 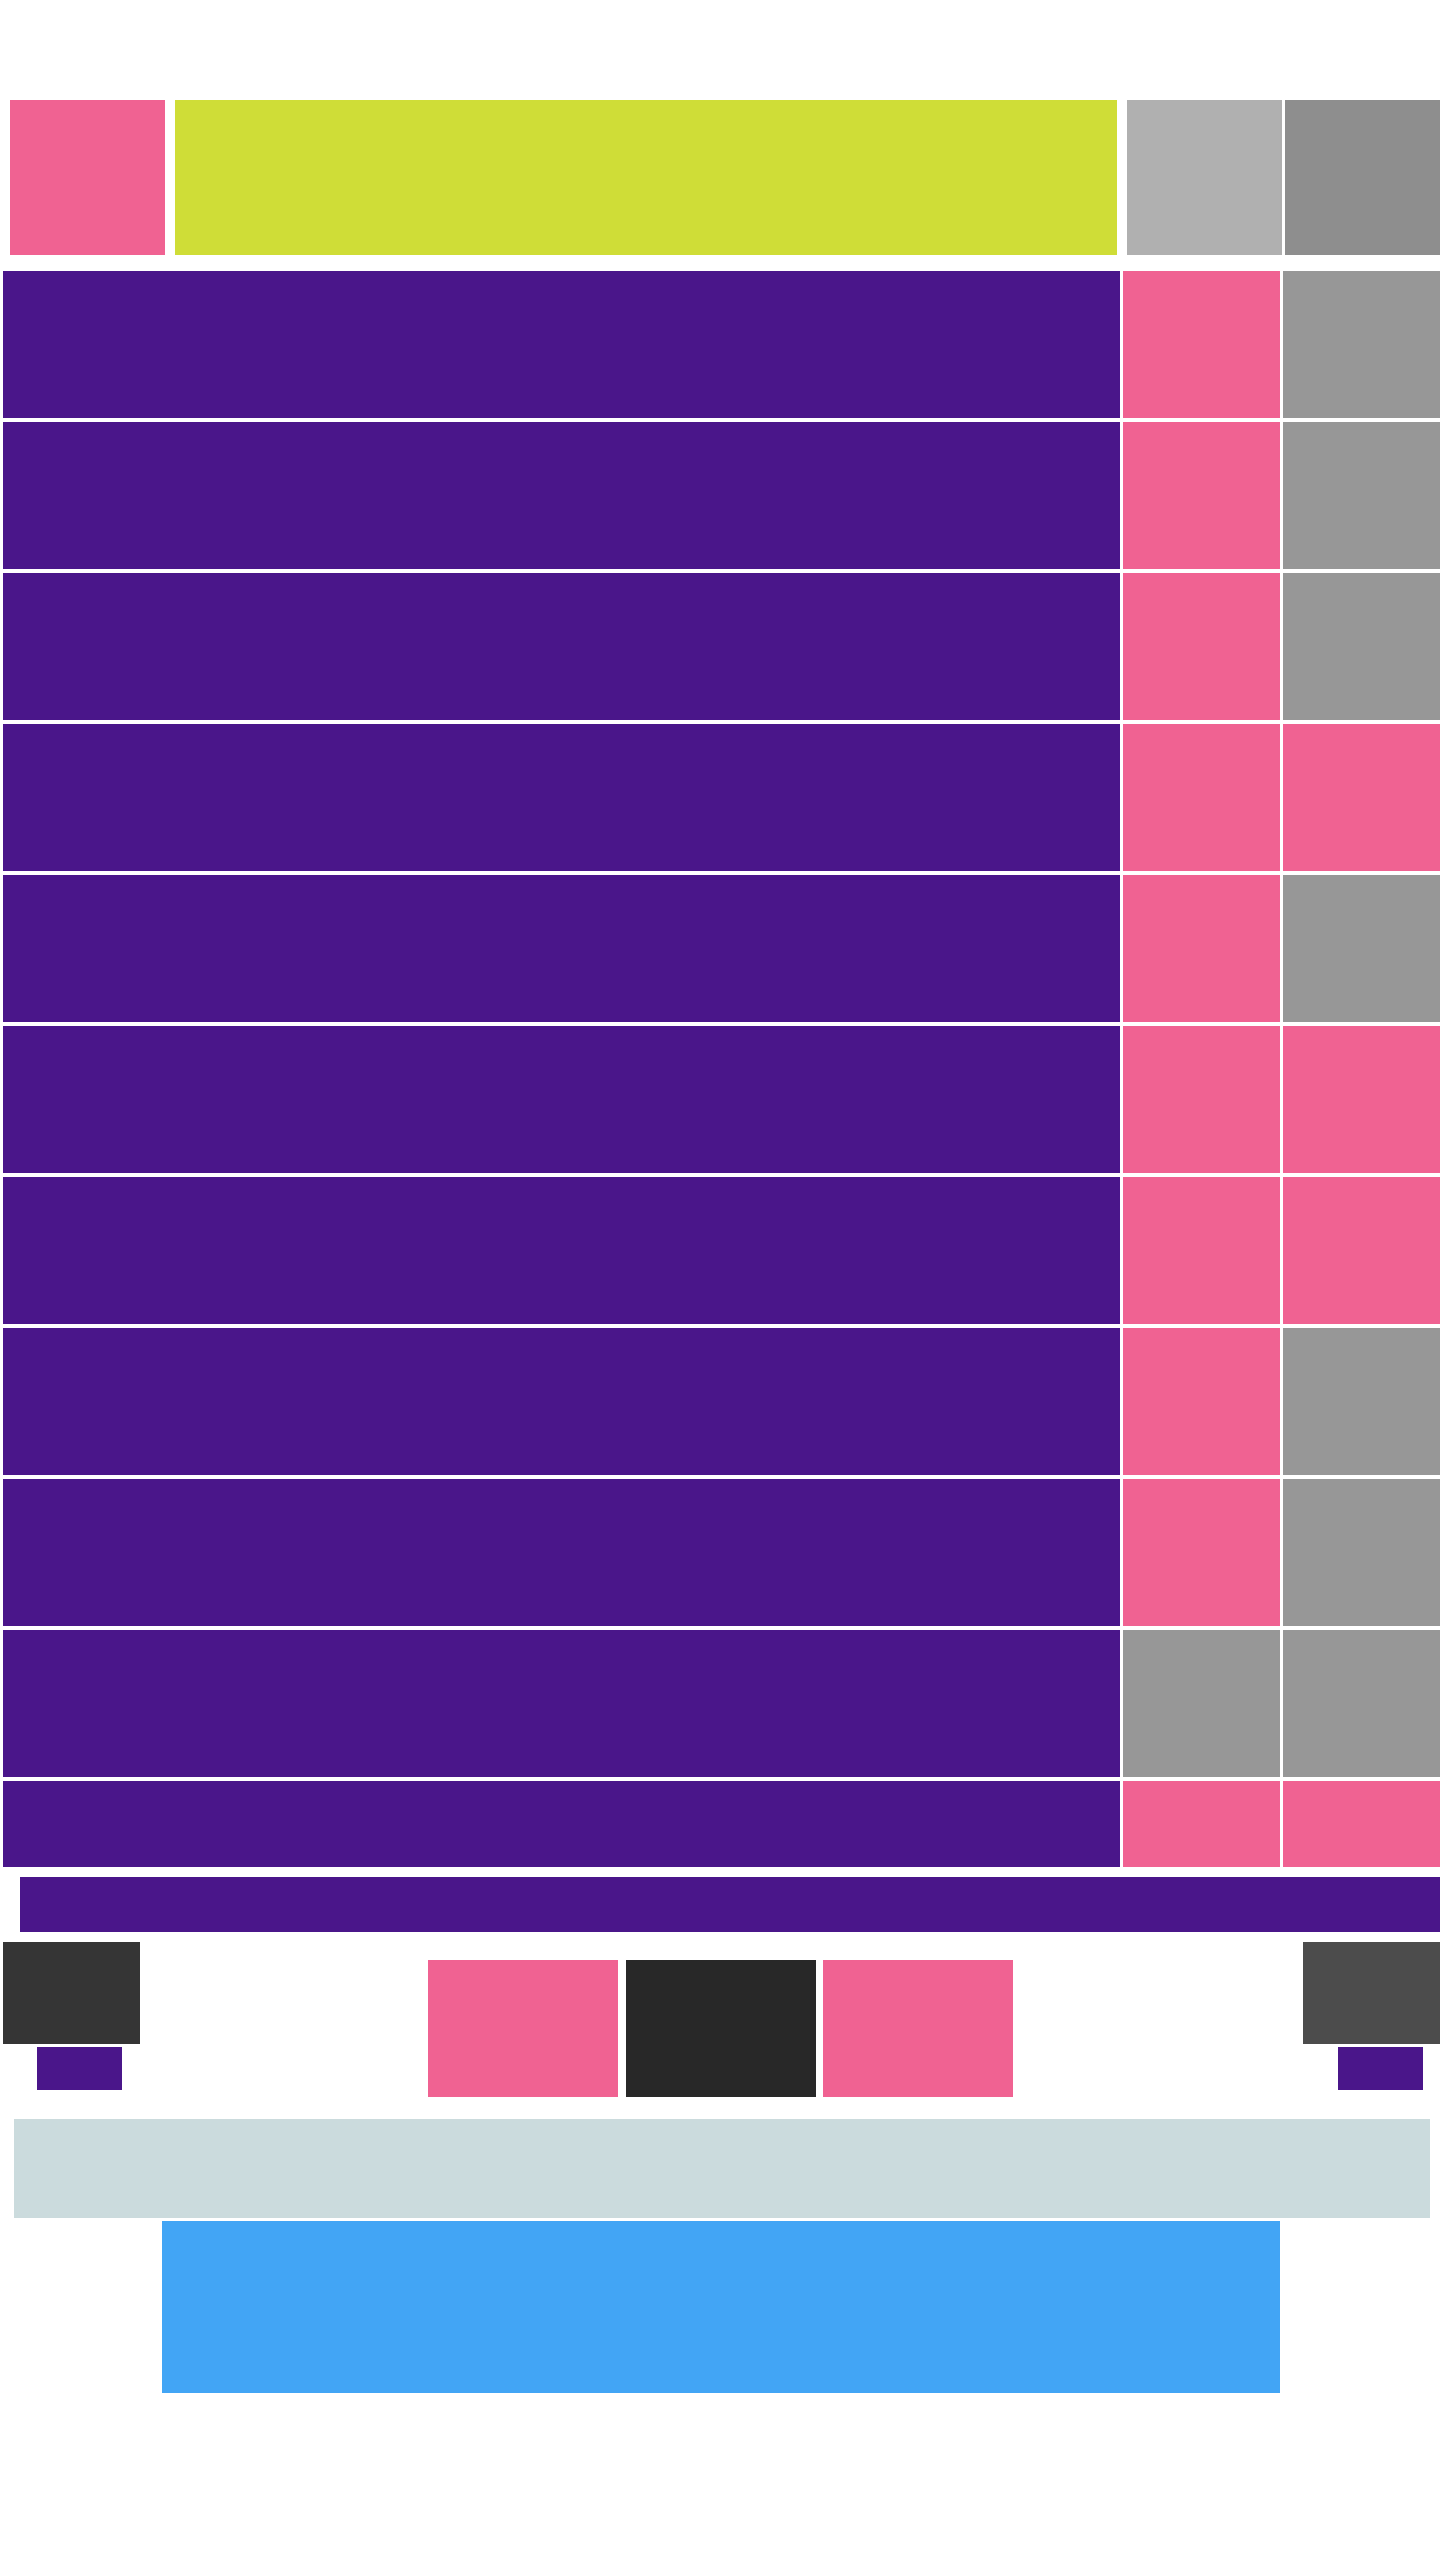 I want to click on more-icon, so click(x=1362, y=177).